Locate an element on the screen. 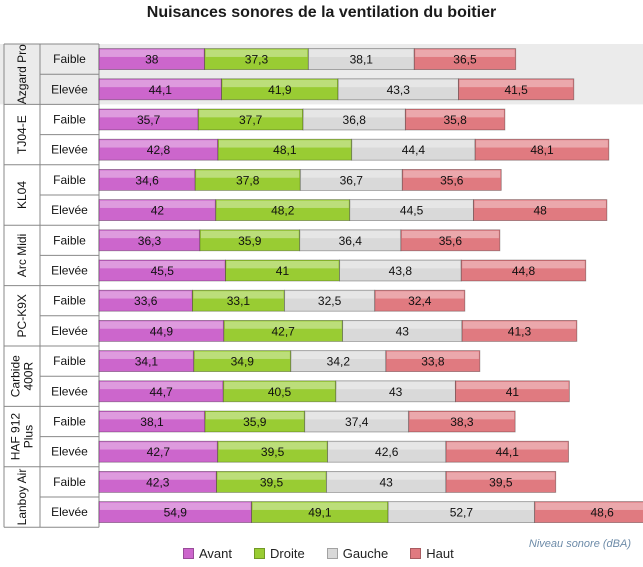  legend: Avant Droite Gauche Haut is located at coordinates (329, 553).